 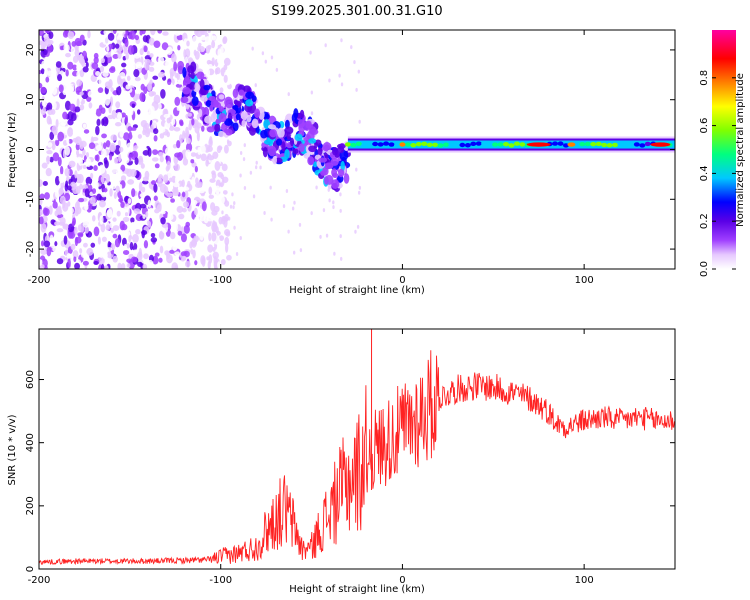 I want to click on colorbar-tick-label: 0.0, so click(x=704, y=269).